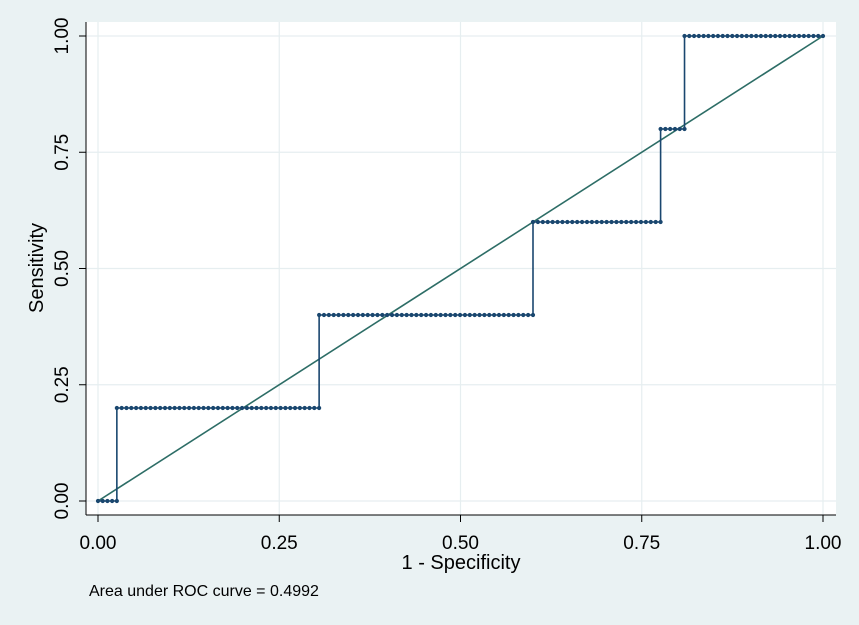 This screenshot has width=859, height=625. Describe the element at coordinates (823, 543) in the screenshot. I see `x-tick-label: 1.00` at that location.